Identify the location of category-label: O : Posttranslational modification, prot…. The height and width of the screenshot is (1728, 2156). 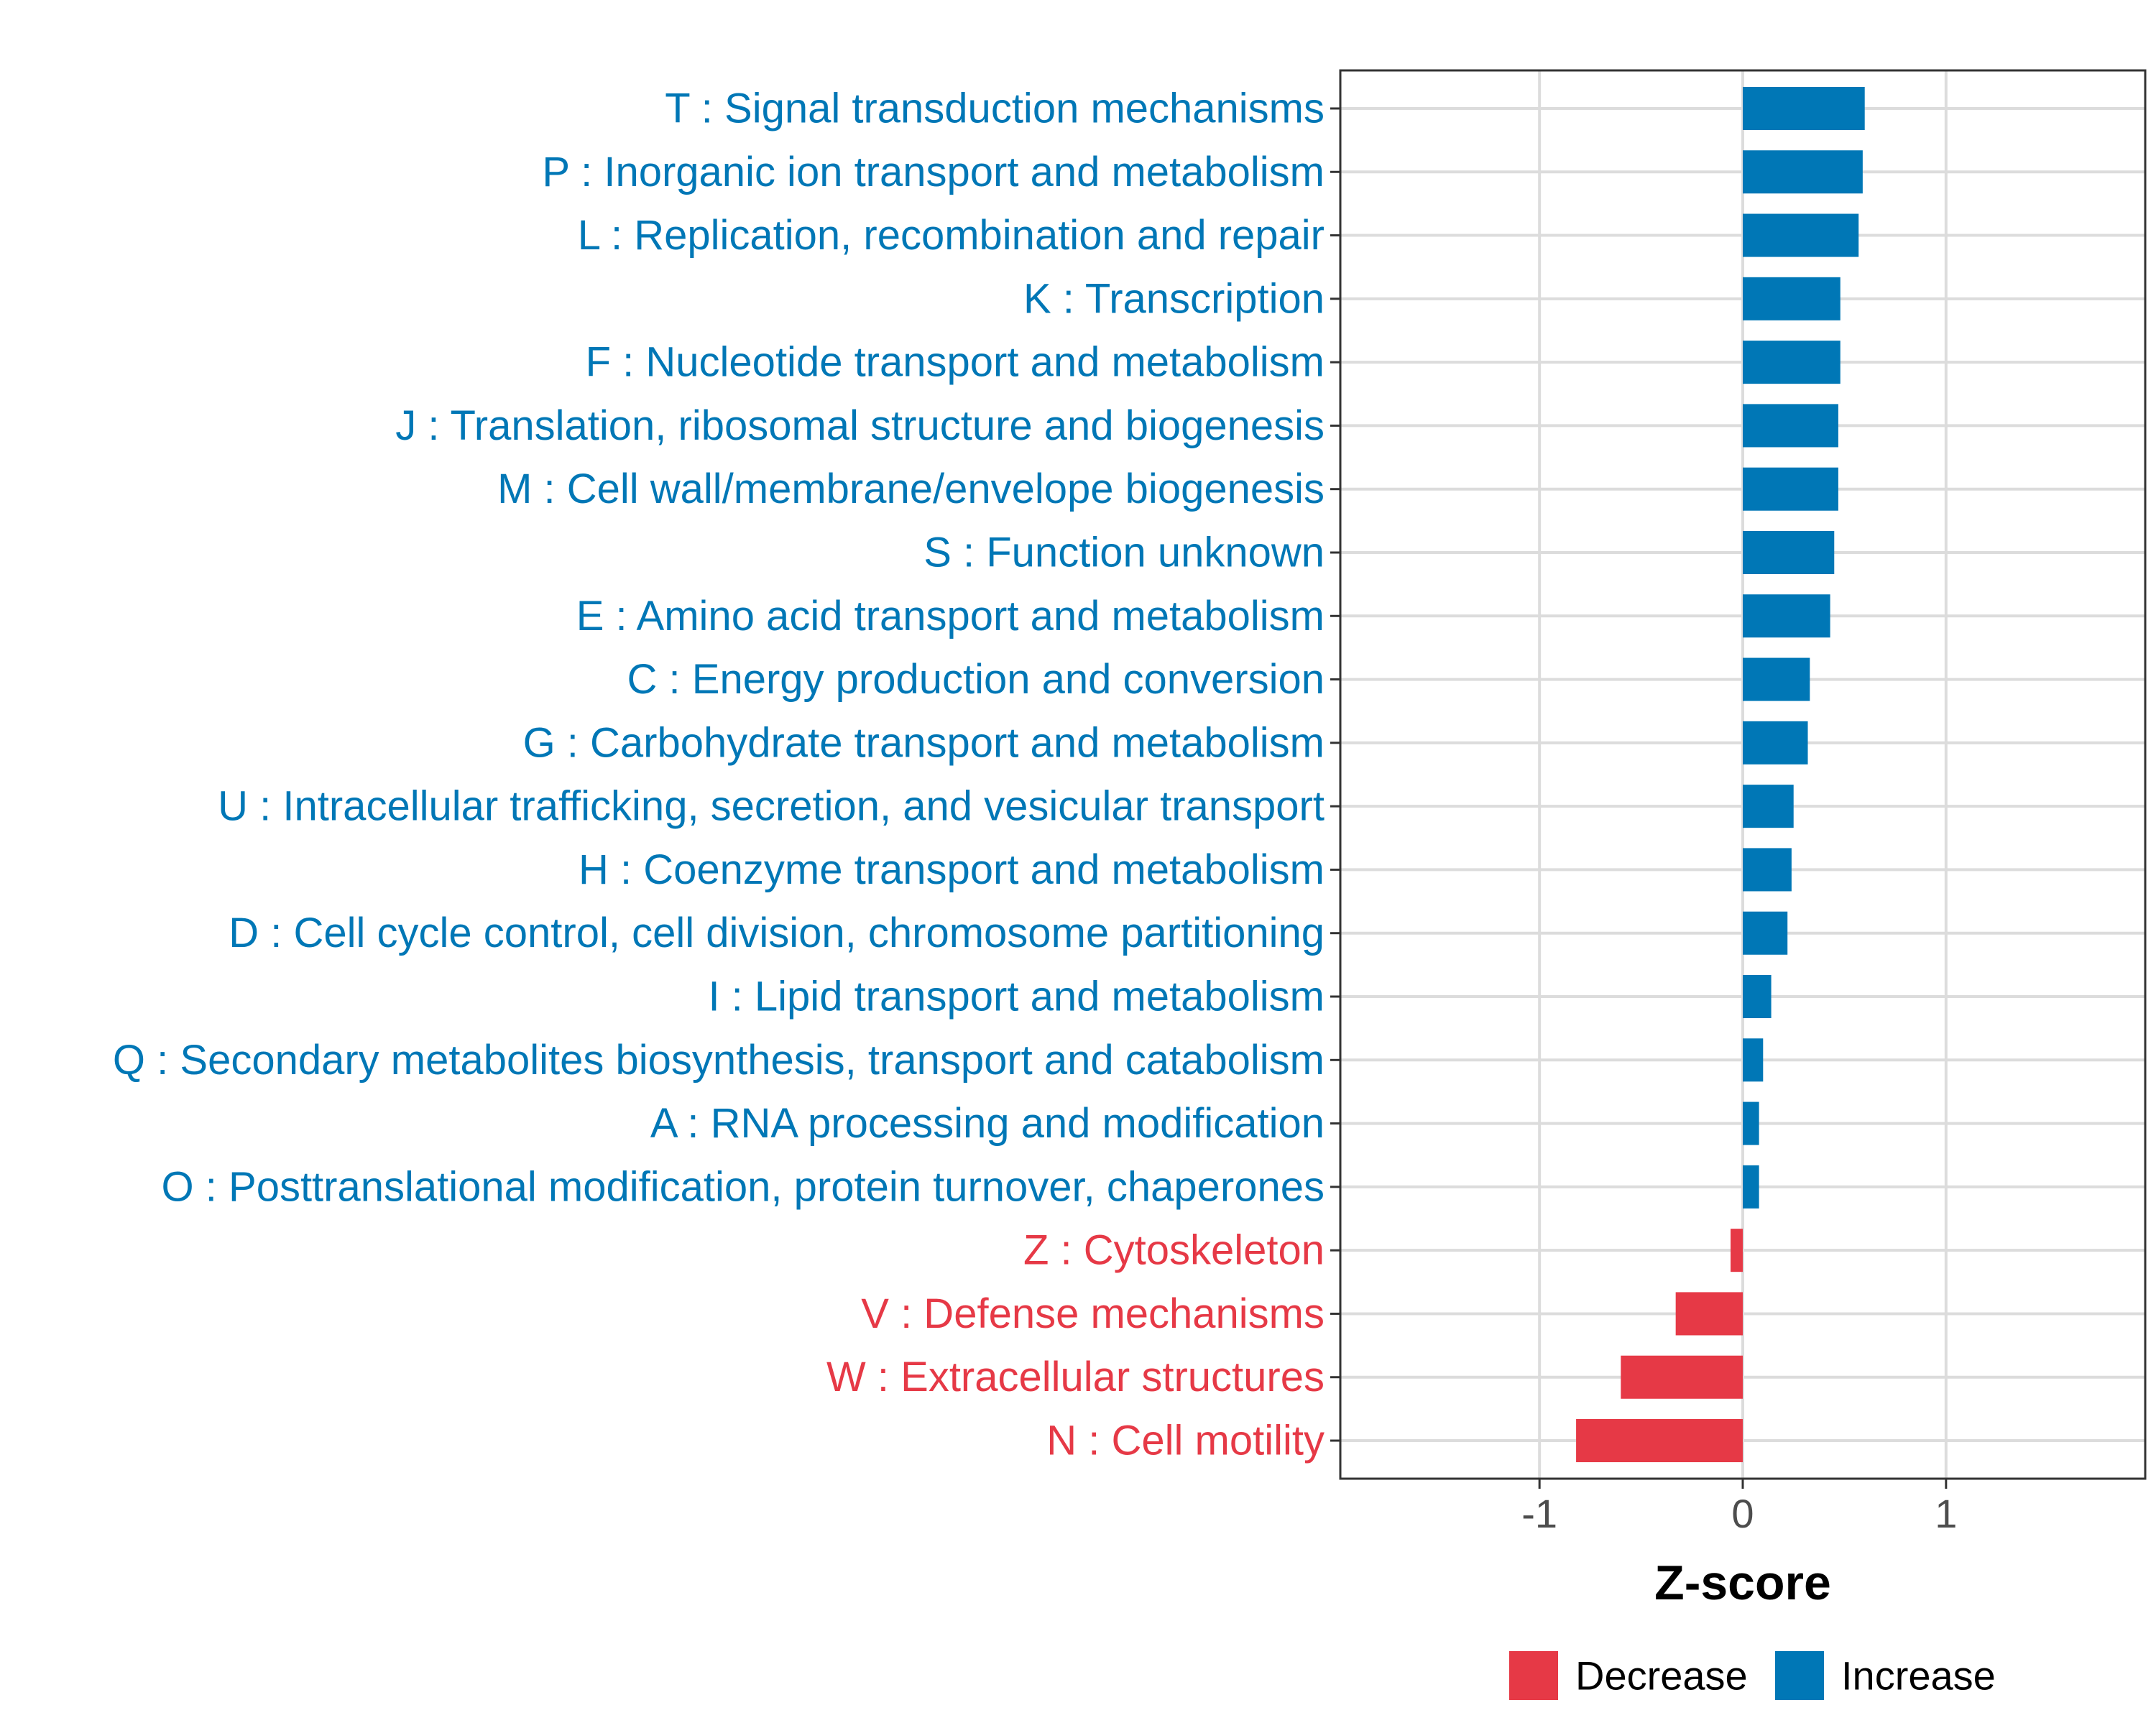
(744, 1186).